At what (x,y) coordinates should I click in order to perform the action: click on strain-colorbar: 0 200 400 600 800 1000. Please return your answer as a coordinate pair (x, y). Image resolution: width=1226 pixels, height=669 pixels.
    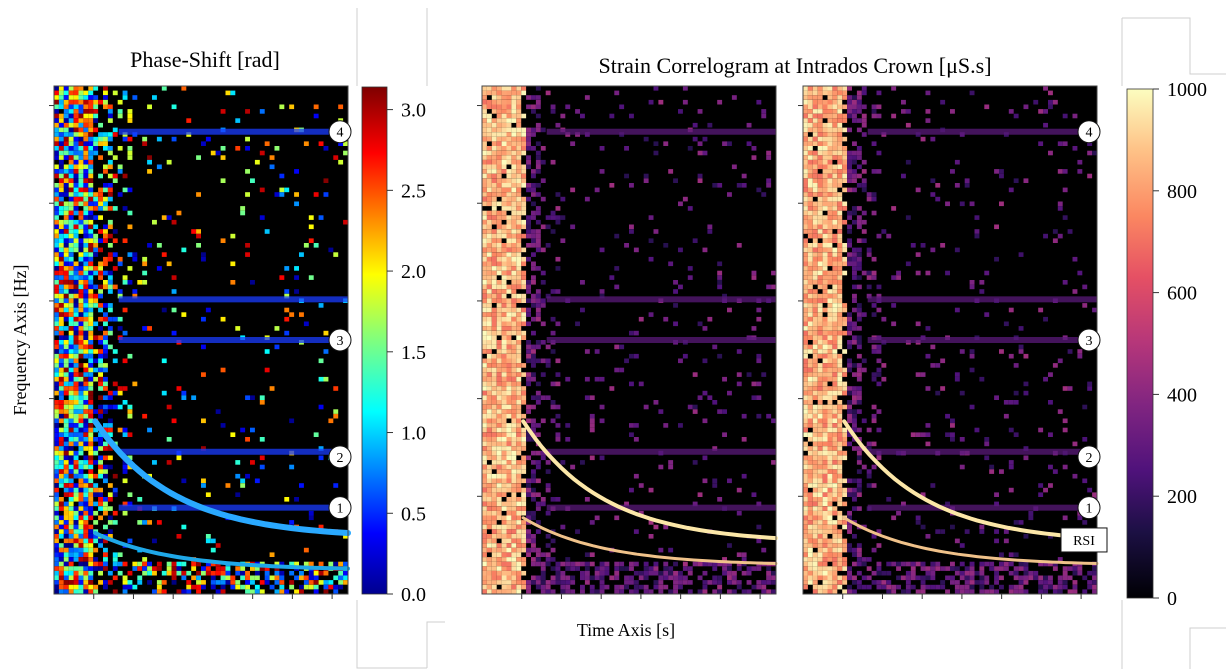
    Looking at the image, I should click on (1166, 344).